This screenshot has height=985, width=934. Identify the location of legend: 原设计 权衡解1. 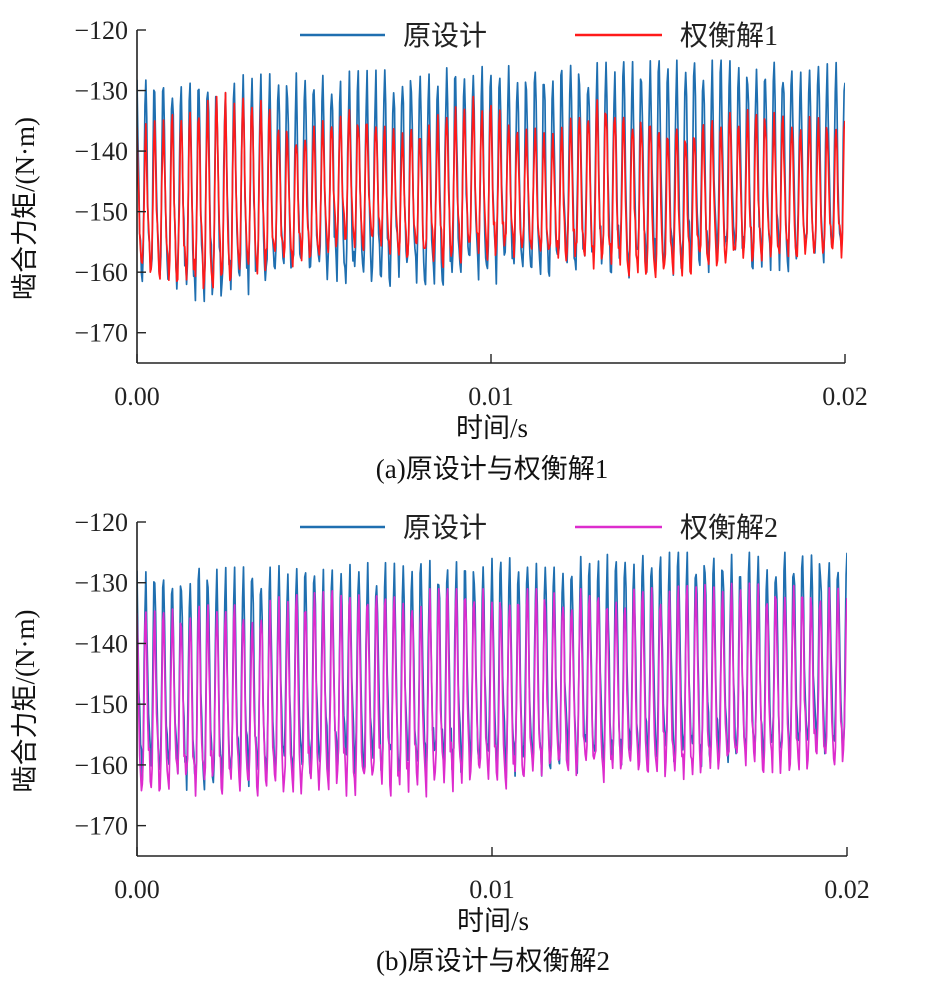
(539, 36).